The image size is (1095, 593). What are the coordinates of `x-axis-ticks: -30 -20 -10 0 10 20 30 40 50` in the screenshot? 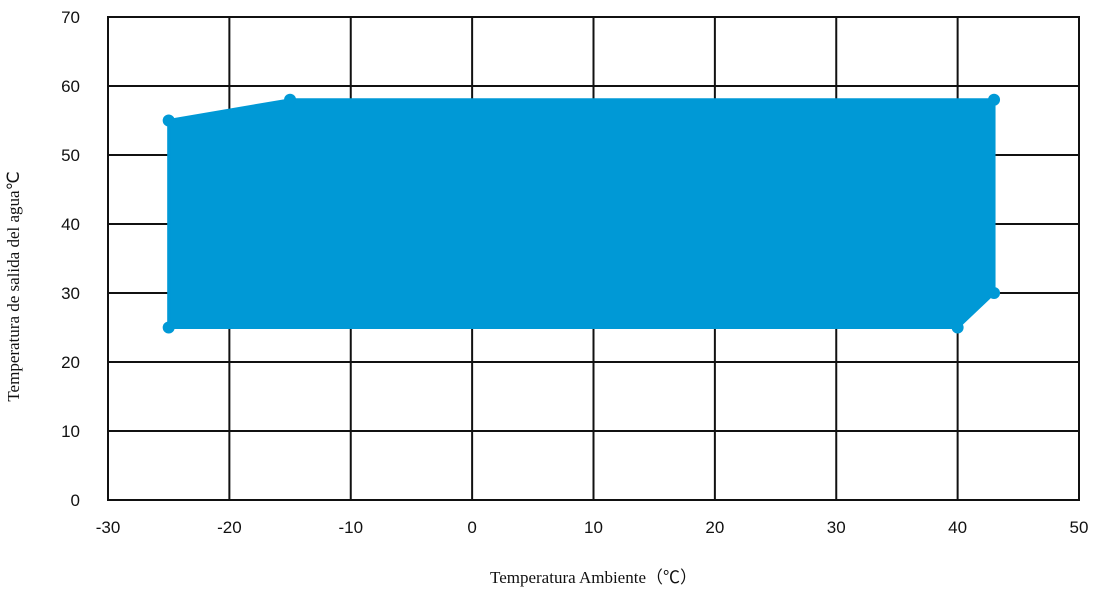 It's located at (592, 527).